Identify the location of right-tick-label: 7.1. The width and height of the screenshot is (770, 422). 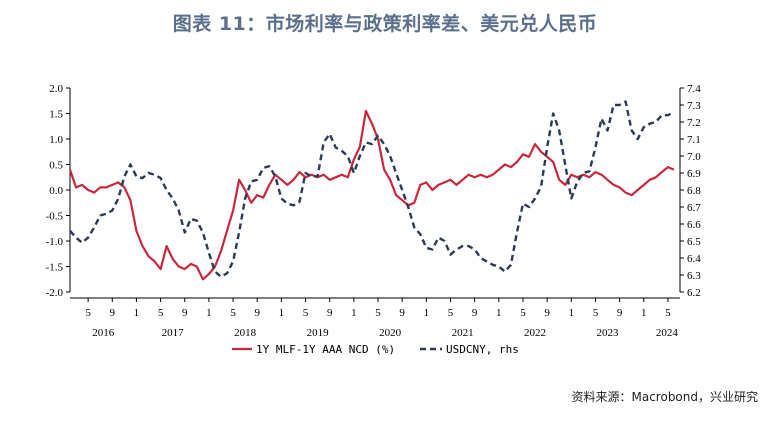
(694, 140).